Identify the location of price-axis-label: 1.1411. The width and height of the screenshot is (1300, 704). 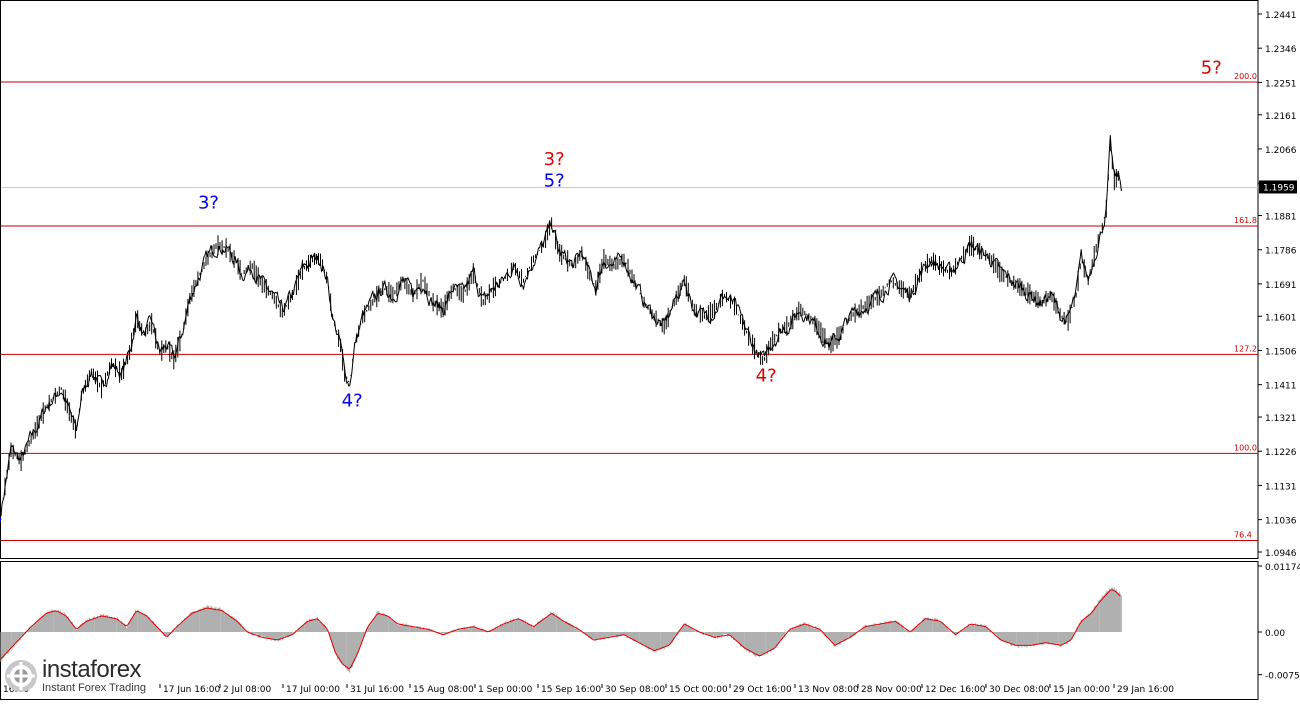
(1281, 387).